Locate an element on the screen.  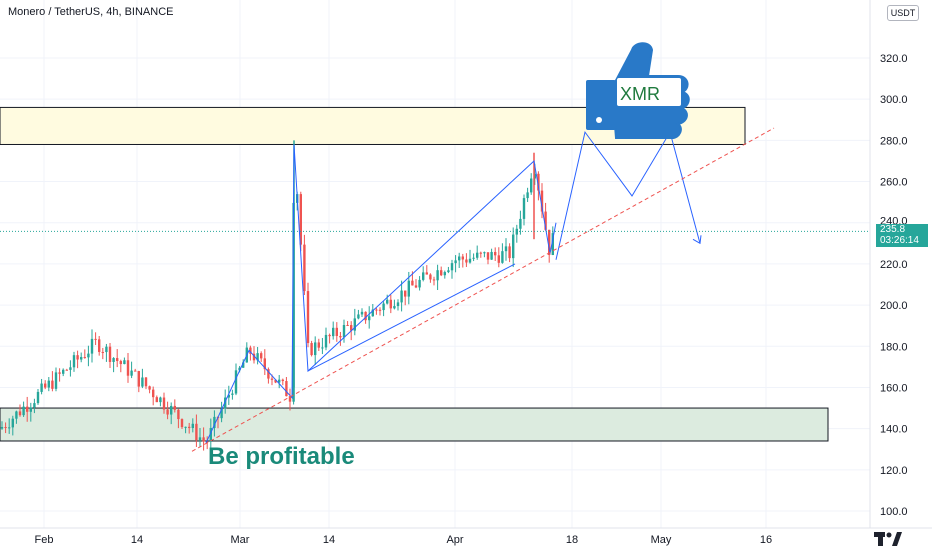
y-tick-label: 200.0 is located at coordinates (894, 306).